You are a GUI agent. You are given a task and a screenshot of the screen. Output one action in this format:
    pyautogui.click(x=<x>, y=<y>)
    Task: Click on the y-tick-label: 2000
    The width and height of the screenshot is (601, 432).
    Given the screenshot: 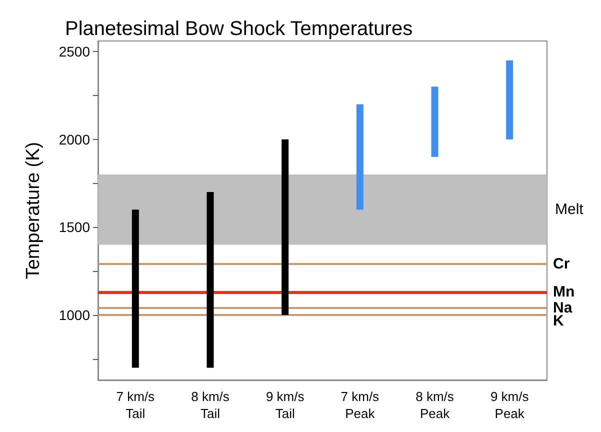 What is the action you would take?
    pyautogui.click(x=74, y=139)
    